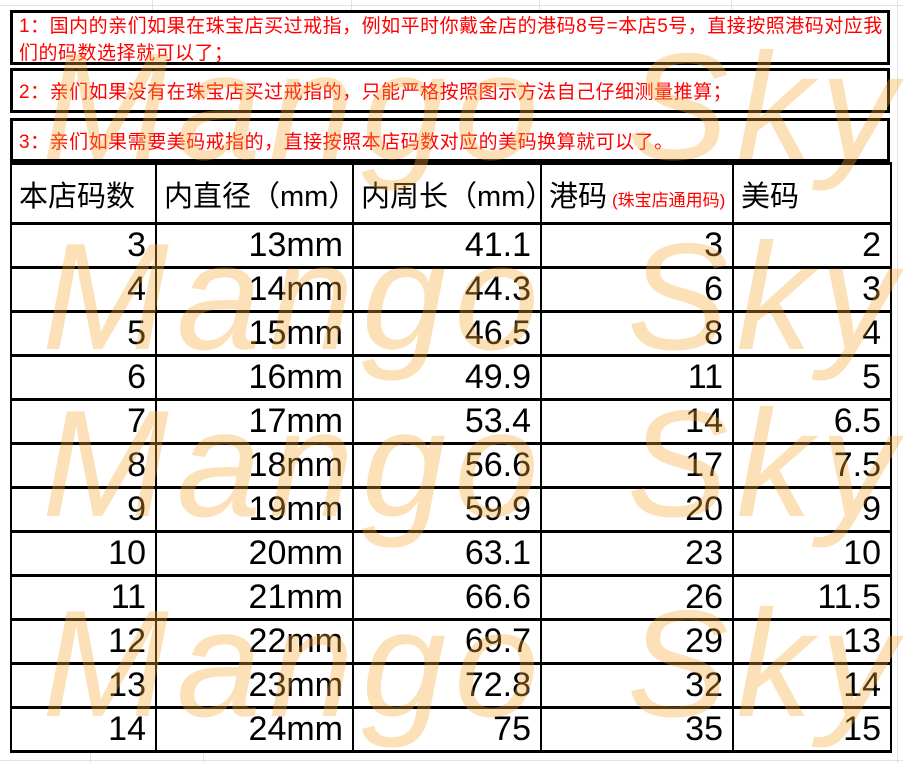  Describe the element at coordinates (203, 758) in the screenshot. I see `gridline-bottom-v2` at that location.